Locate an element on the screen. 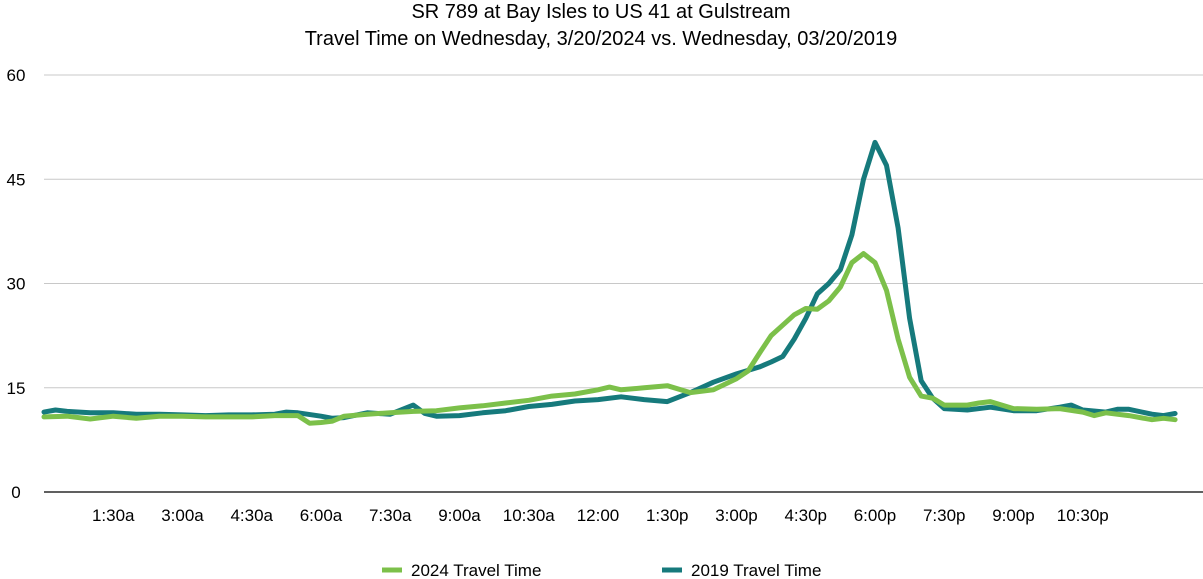 The image size is (1203, 579). x-tick-label: 1:30p is located at coordinates (667, 515).